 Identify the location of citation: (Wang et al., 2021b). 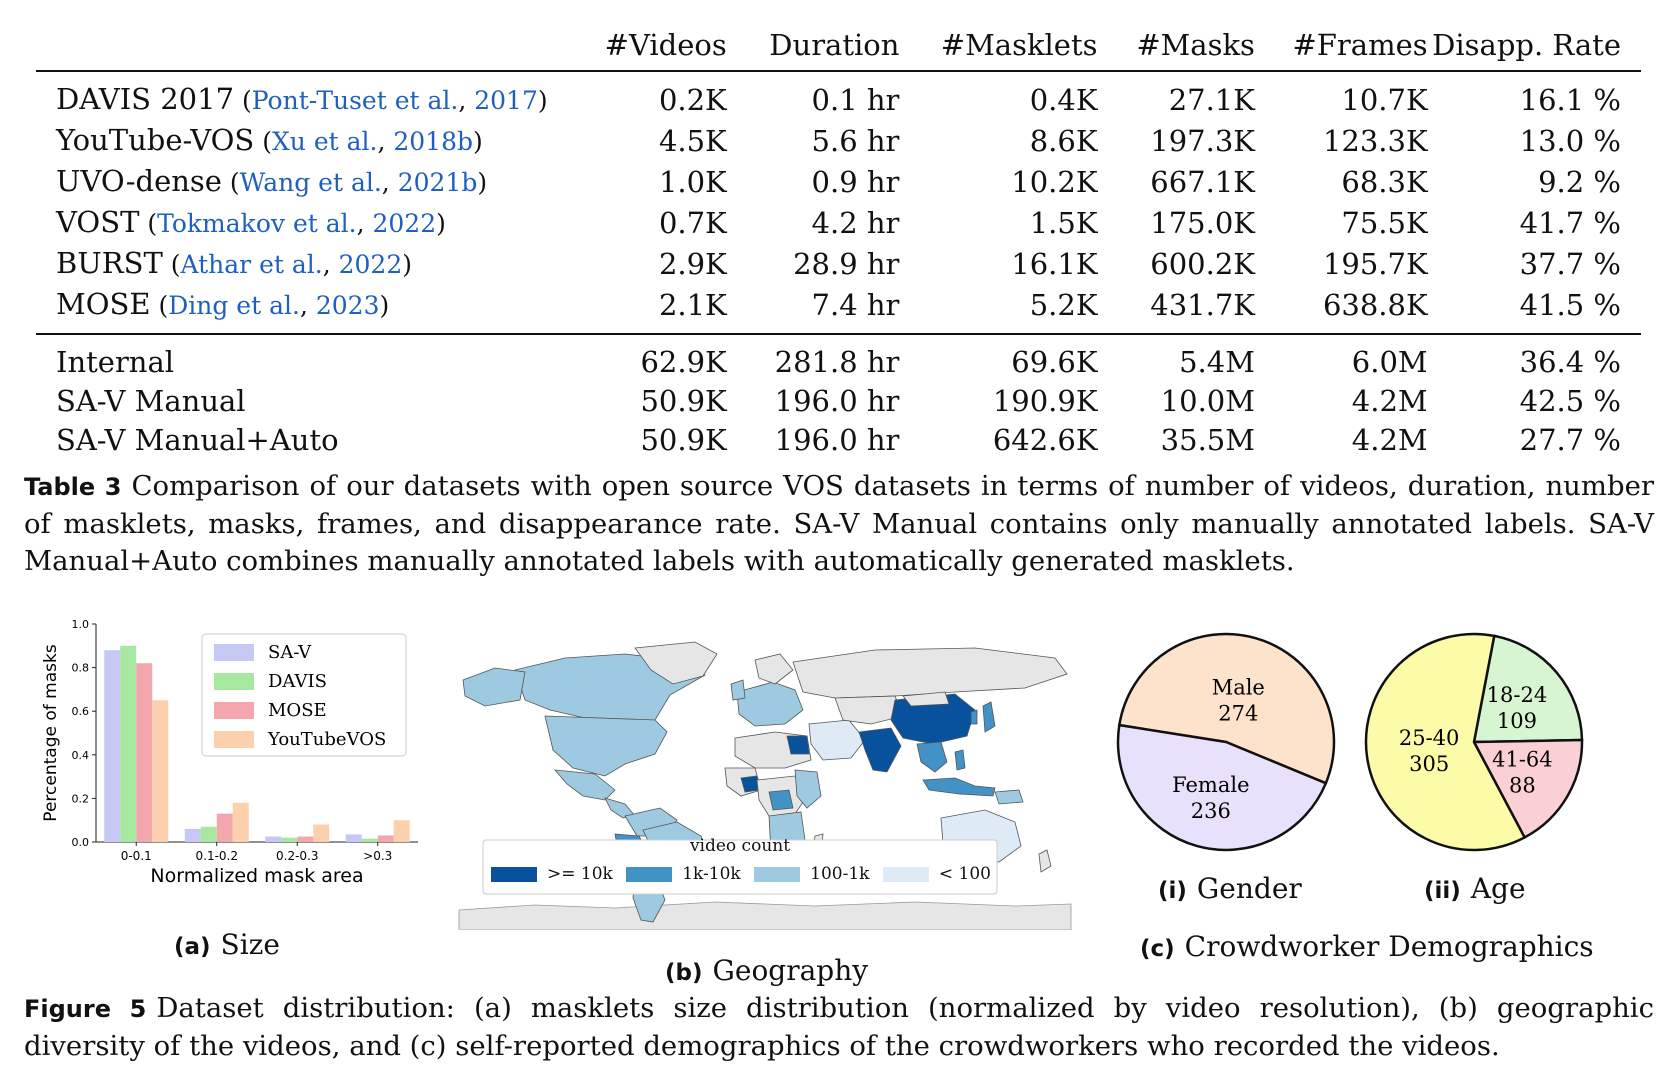
(354, 182).